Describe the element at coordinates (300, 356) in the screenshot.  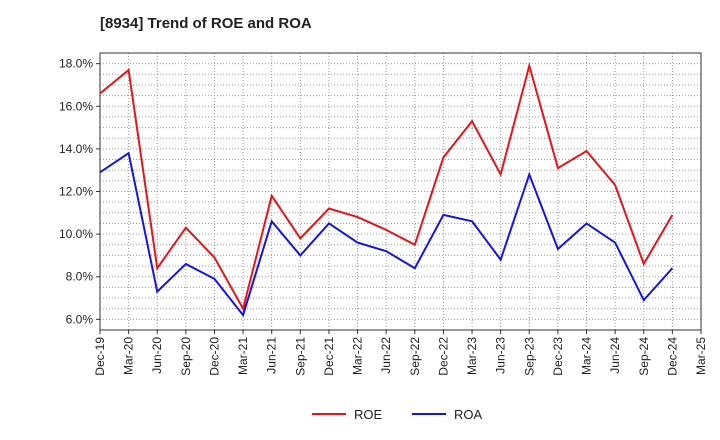
I see `x-tick-label: Sep-21` at that location.